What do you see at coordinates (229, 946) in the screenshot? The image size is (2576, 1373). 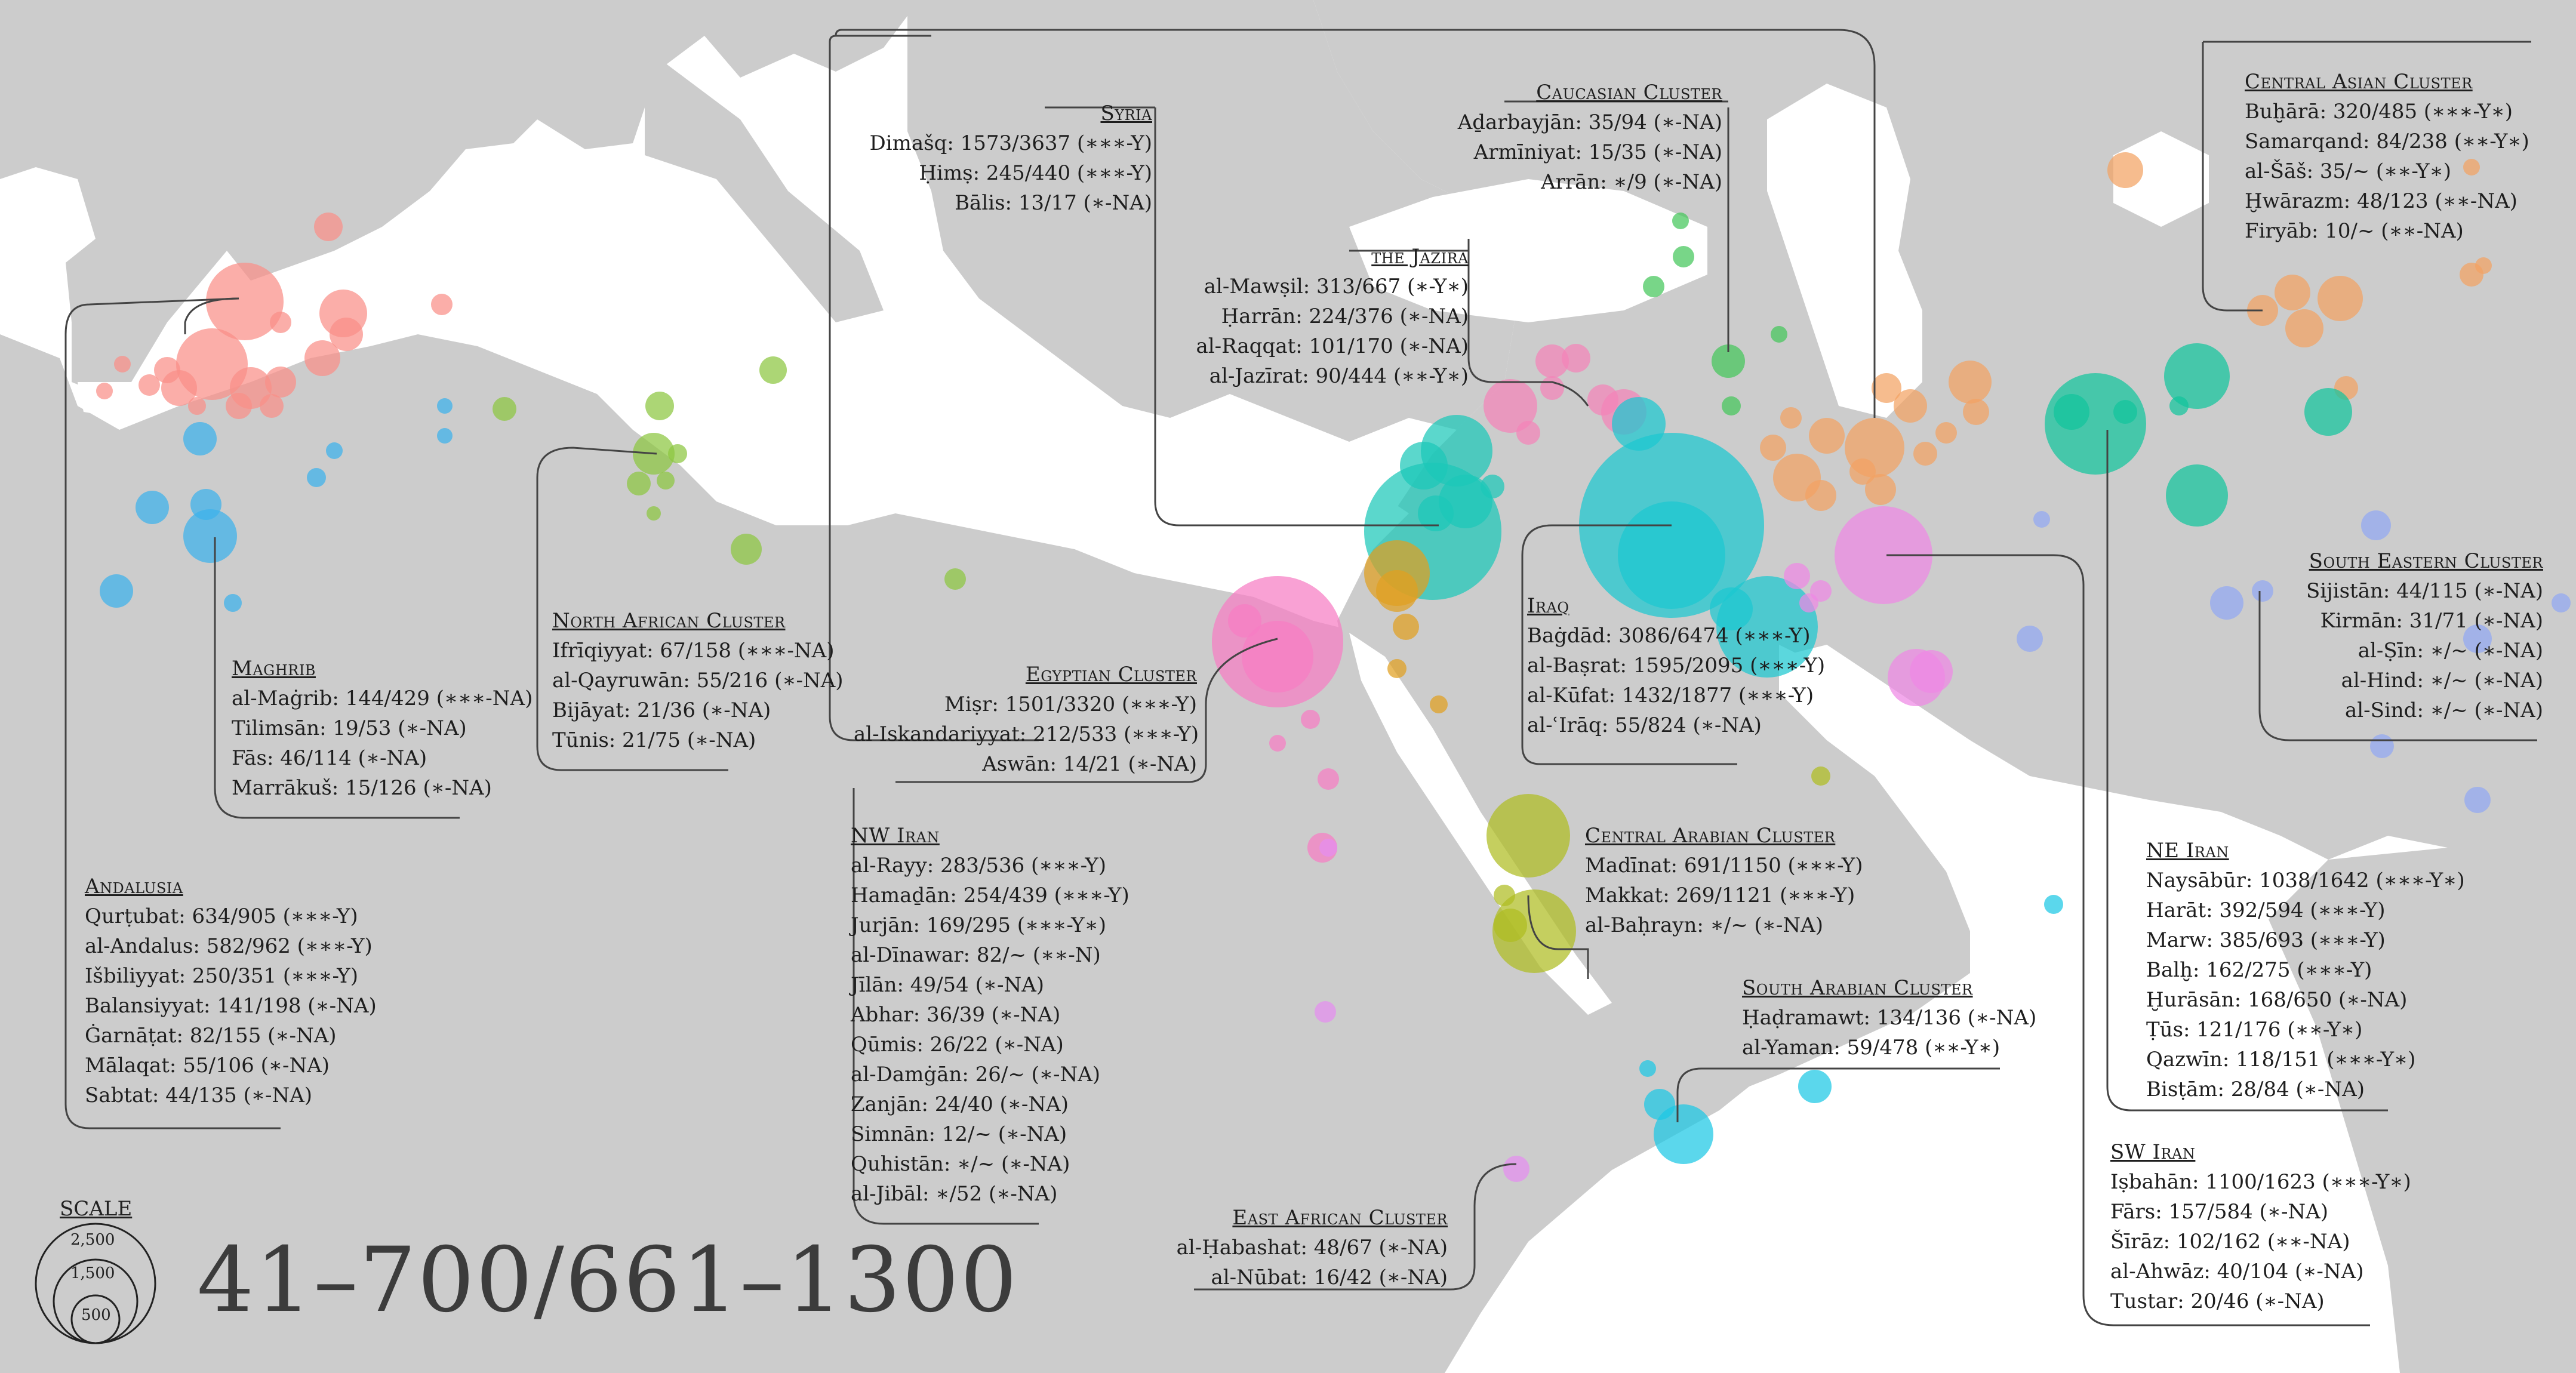 I see `cluster-row: al-Andalus: 582/962 (∗∗∗-Y)` at bounding box center [229, 946].